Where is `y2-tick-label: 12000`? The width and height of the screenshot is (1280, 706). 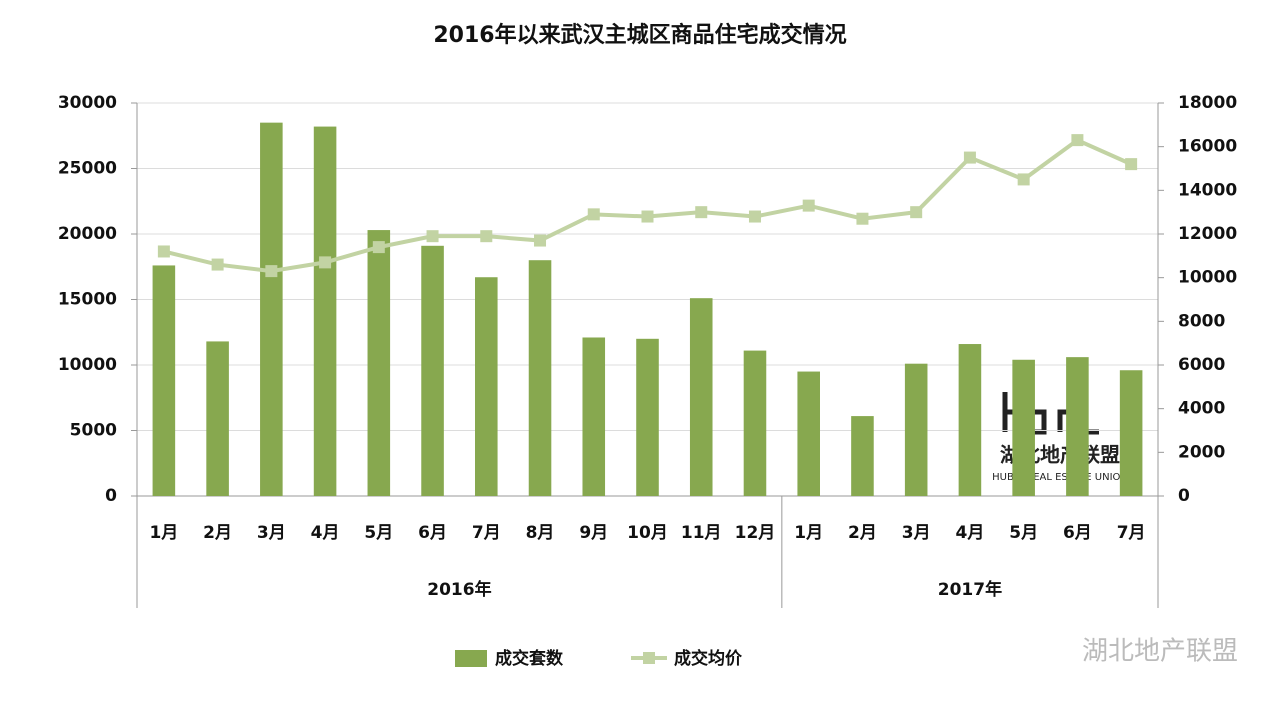 y2-tick-label: 12000 is located at coordinates (1207, 234).